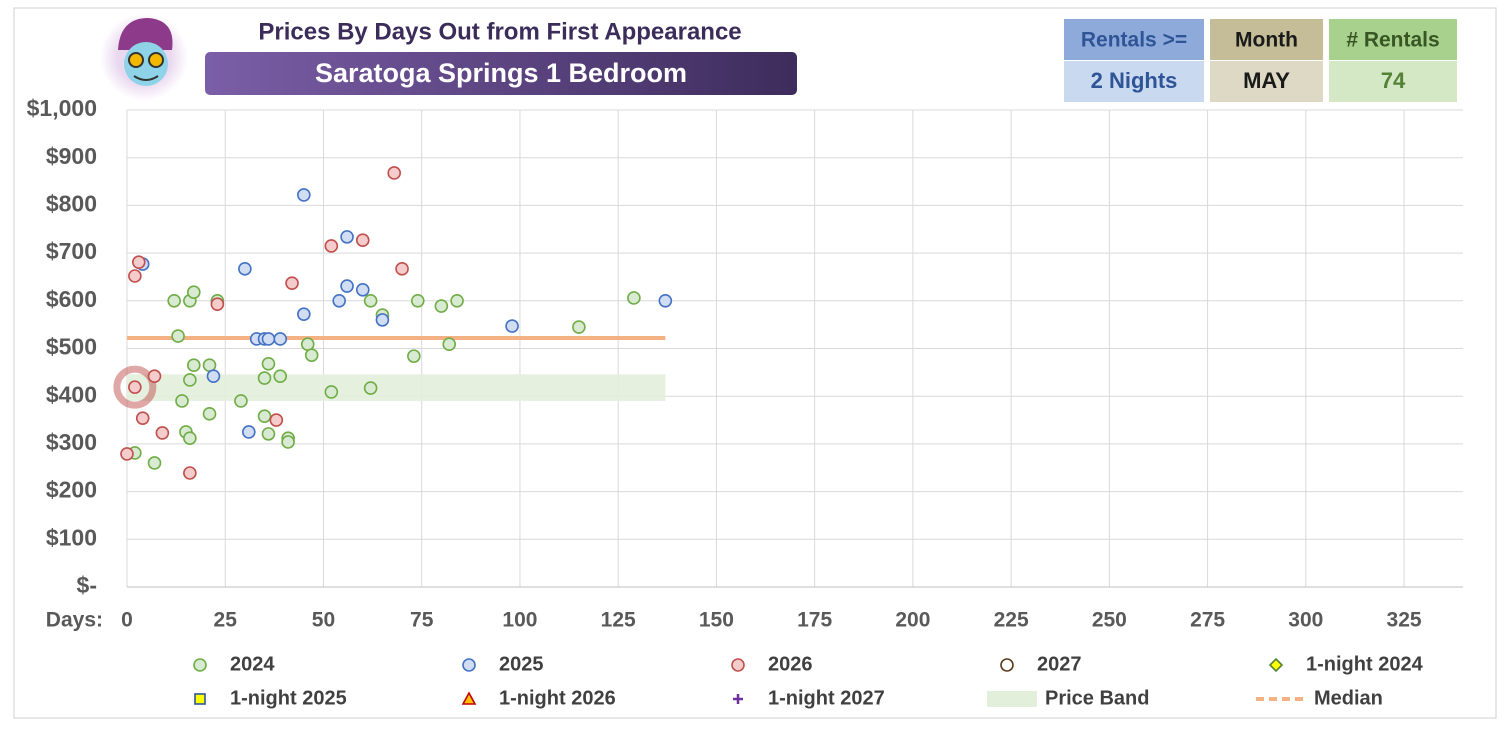 Image resolution: width=1510 pixels, height=735 pixels. I want to click on panel-label: Month, so click(1266, 40).